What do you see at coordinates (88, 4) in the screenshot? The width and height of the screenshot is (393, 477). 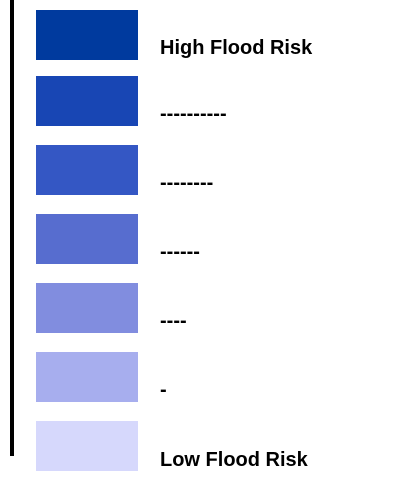 I see `legend-header-fragment` at bounding box center [88, 4].